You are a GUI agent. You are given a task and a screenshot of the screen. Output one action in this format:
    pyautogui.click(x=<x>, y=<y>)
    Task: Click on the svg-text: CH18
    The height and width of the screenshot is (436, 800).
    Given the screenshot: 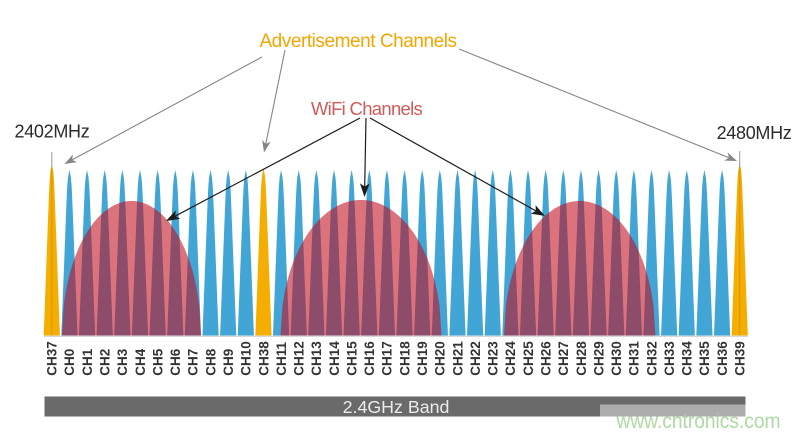 What is the action you would take?
    pyautogui.click(x=404, y=358)
    